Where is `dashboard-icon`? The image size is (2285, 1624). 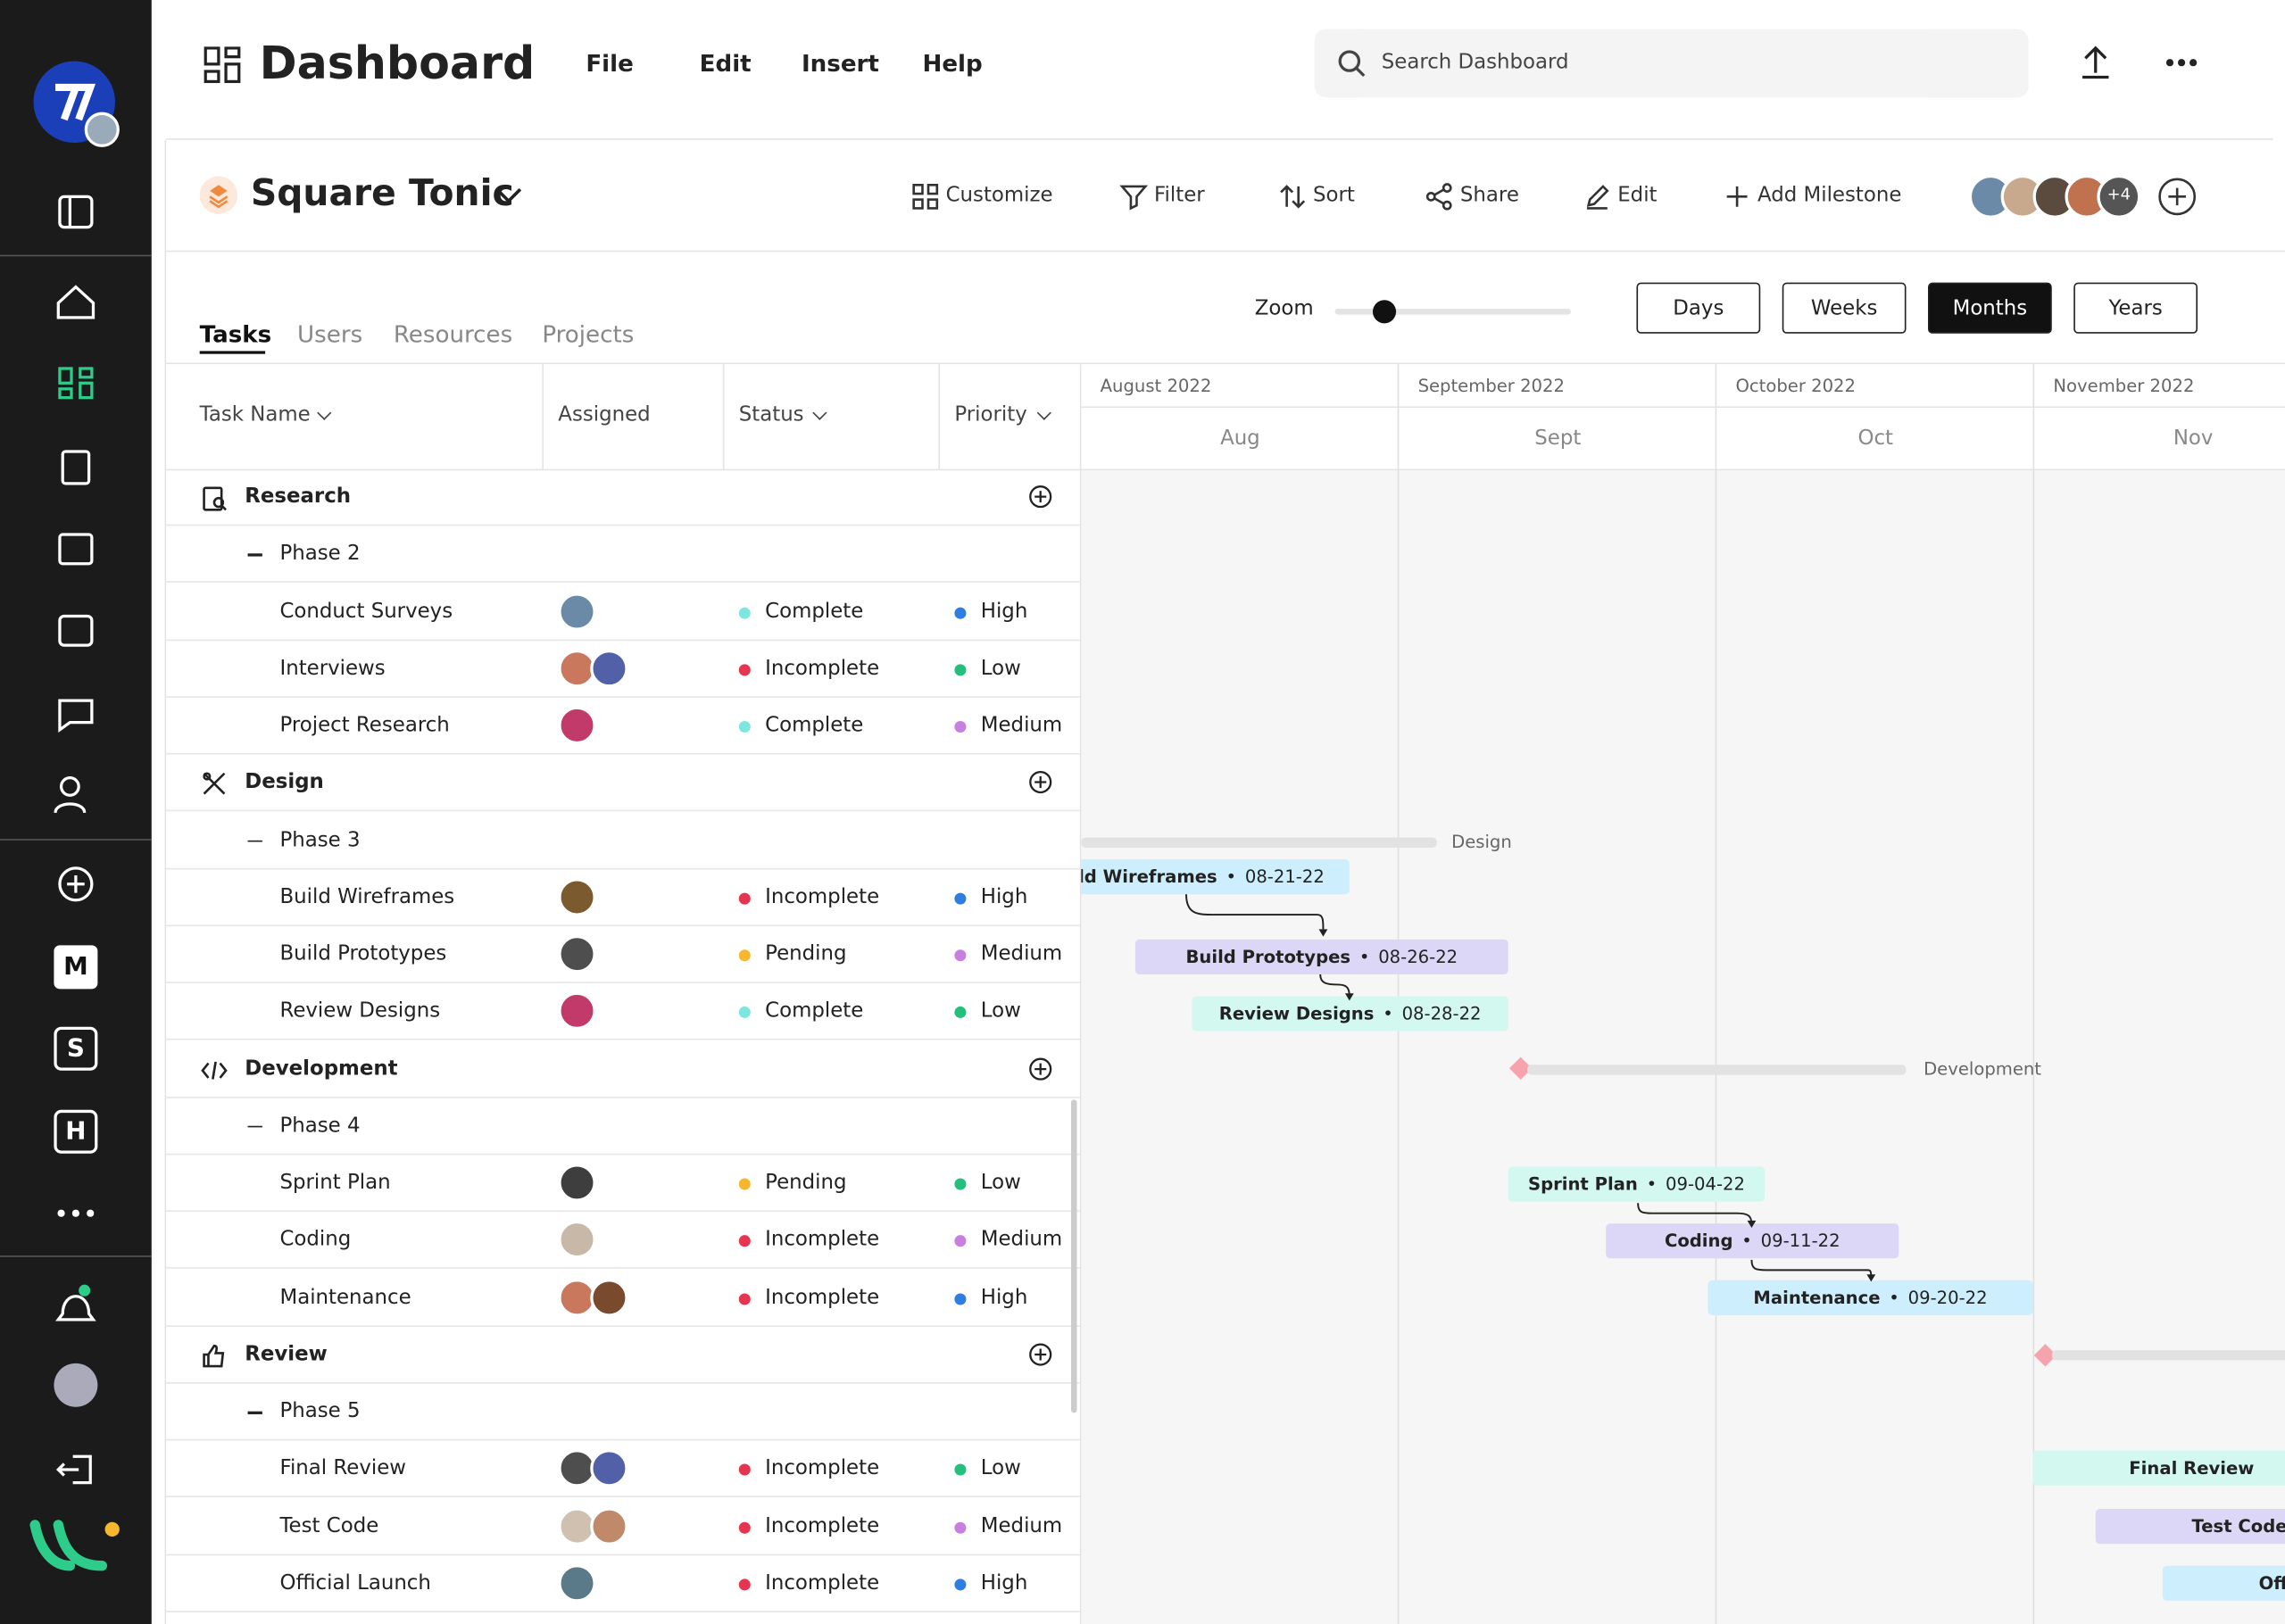 dashboard-icon is located at coordinates (222, 65).